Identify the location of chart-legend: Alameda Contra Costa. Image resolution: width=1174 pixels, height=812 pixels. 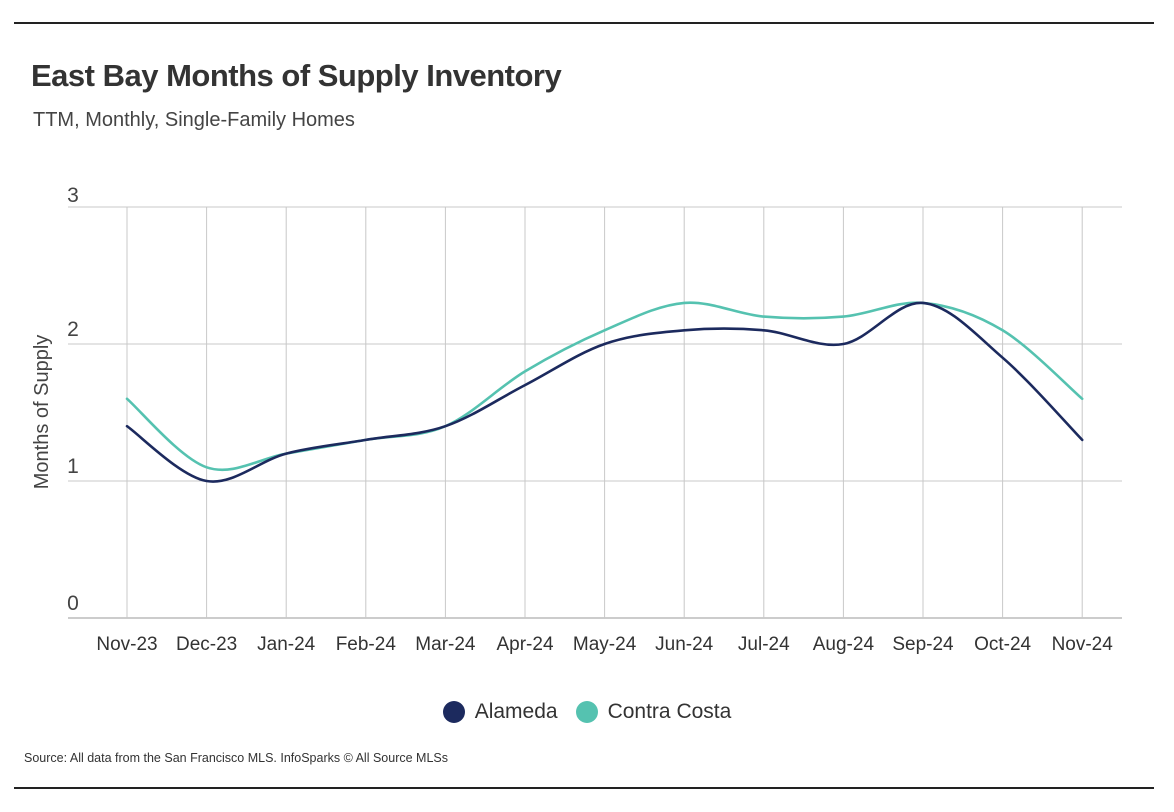
(587, 712).